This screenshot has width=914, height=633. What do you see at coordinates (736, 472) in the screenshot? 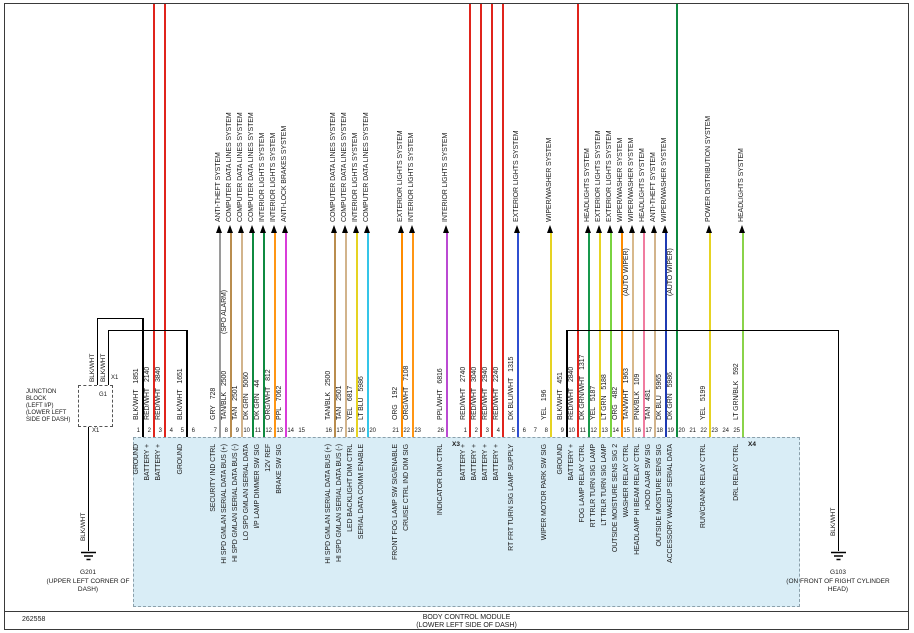
I see `pin-function-label: DRL RELAY CTRL` at bounding box center [736, 472].